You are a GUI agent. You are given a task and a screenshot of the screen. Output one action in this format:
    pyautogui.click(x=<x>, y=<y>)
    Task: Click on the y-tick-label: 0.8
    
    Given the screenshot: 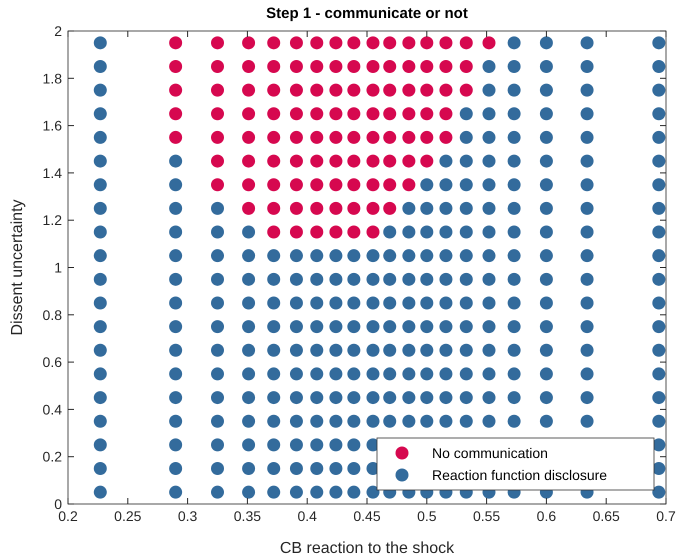 What is the action you would take?
    pyautogui.click(x=52, y=314)
    